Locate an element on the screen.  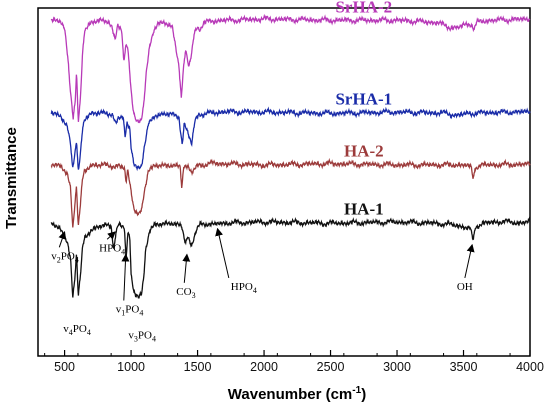
annotation-label-5: CO3 is located at coordinates (185, 293).